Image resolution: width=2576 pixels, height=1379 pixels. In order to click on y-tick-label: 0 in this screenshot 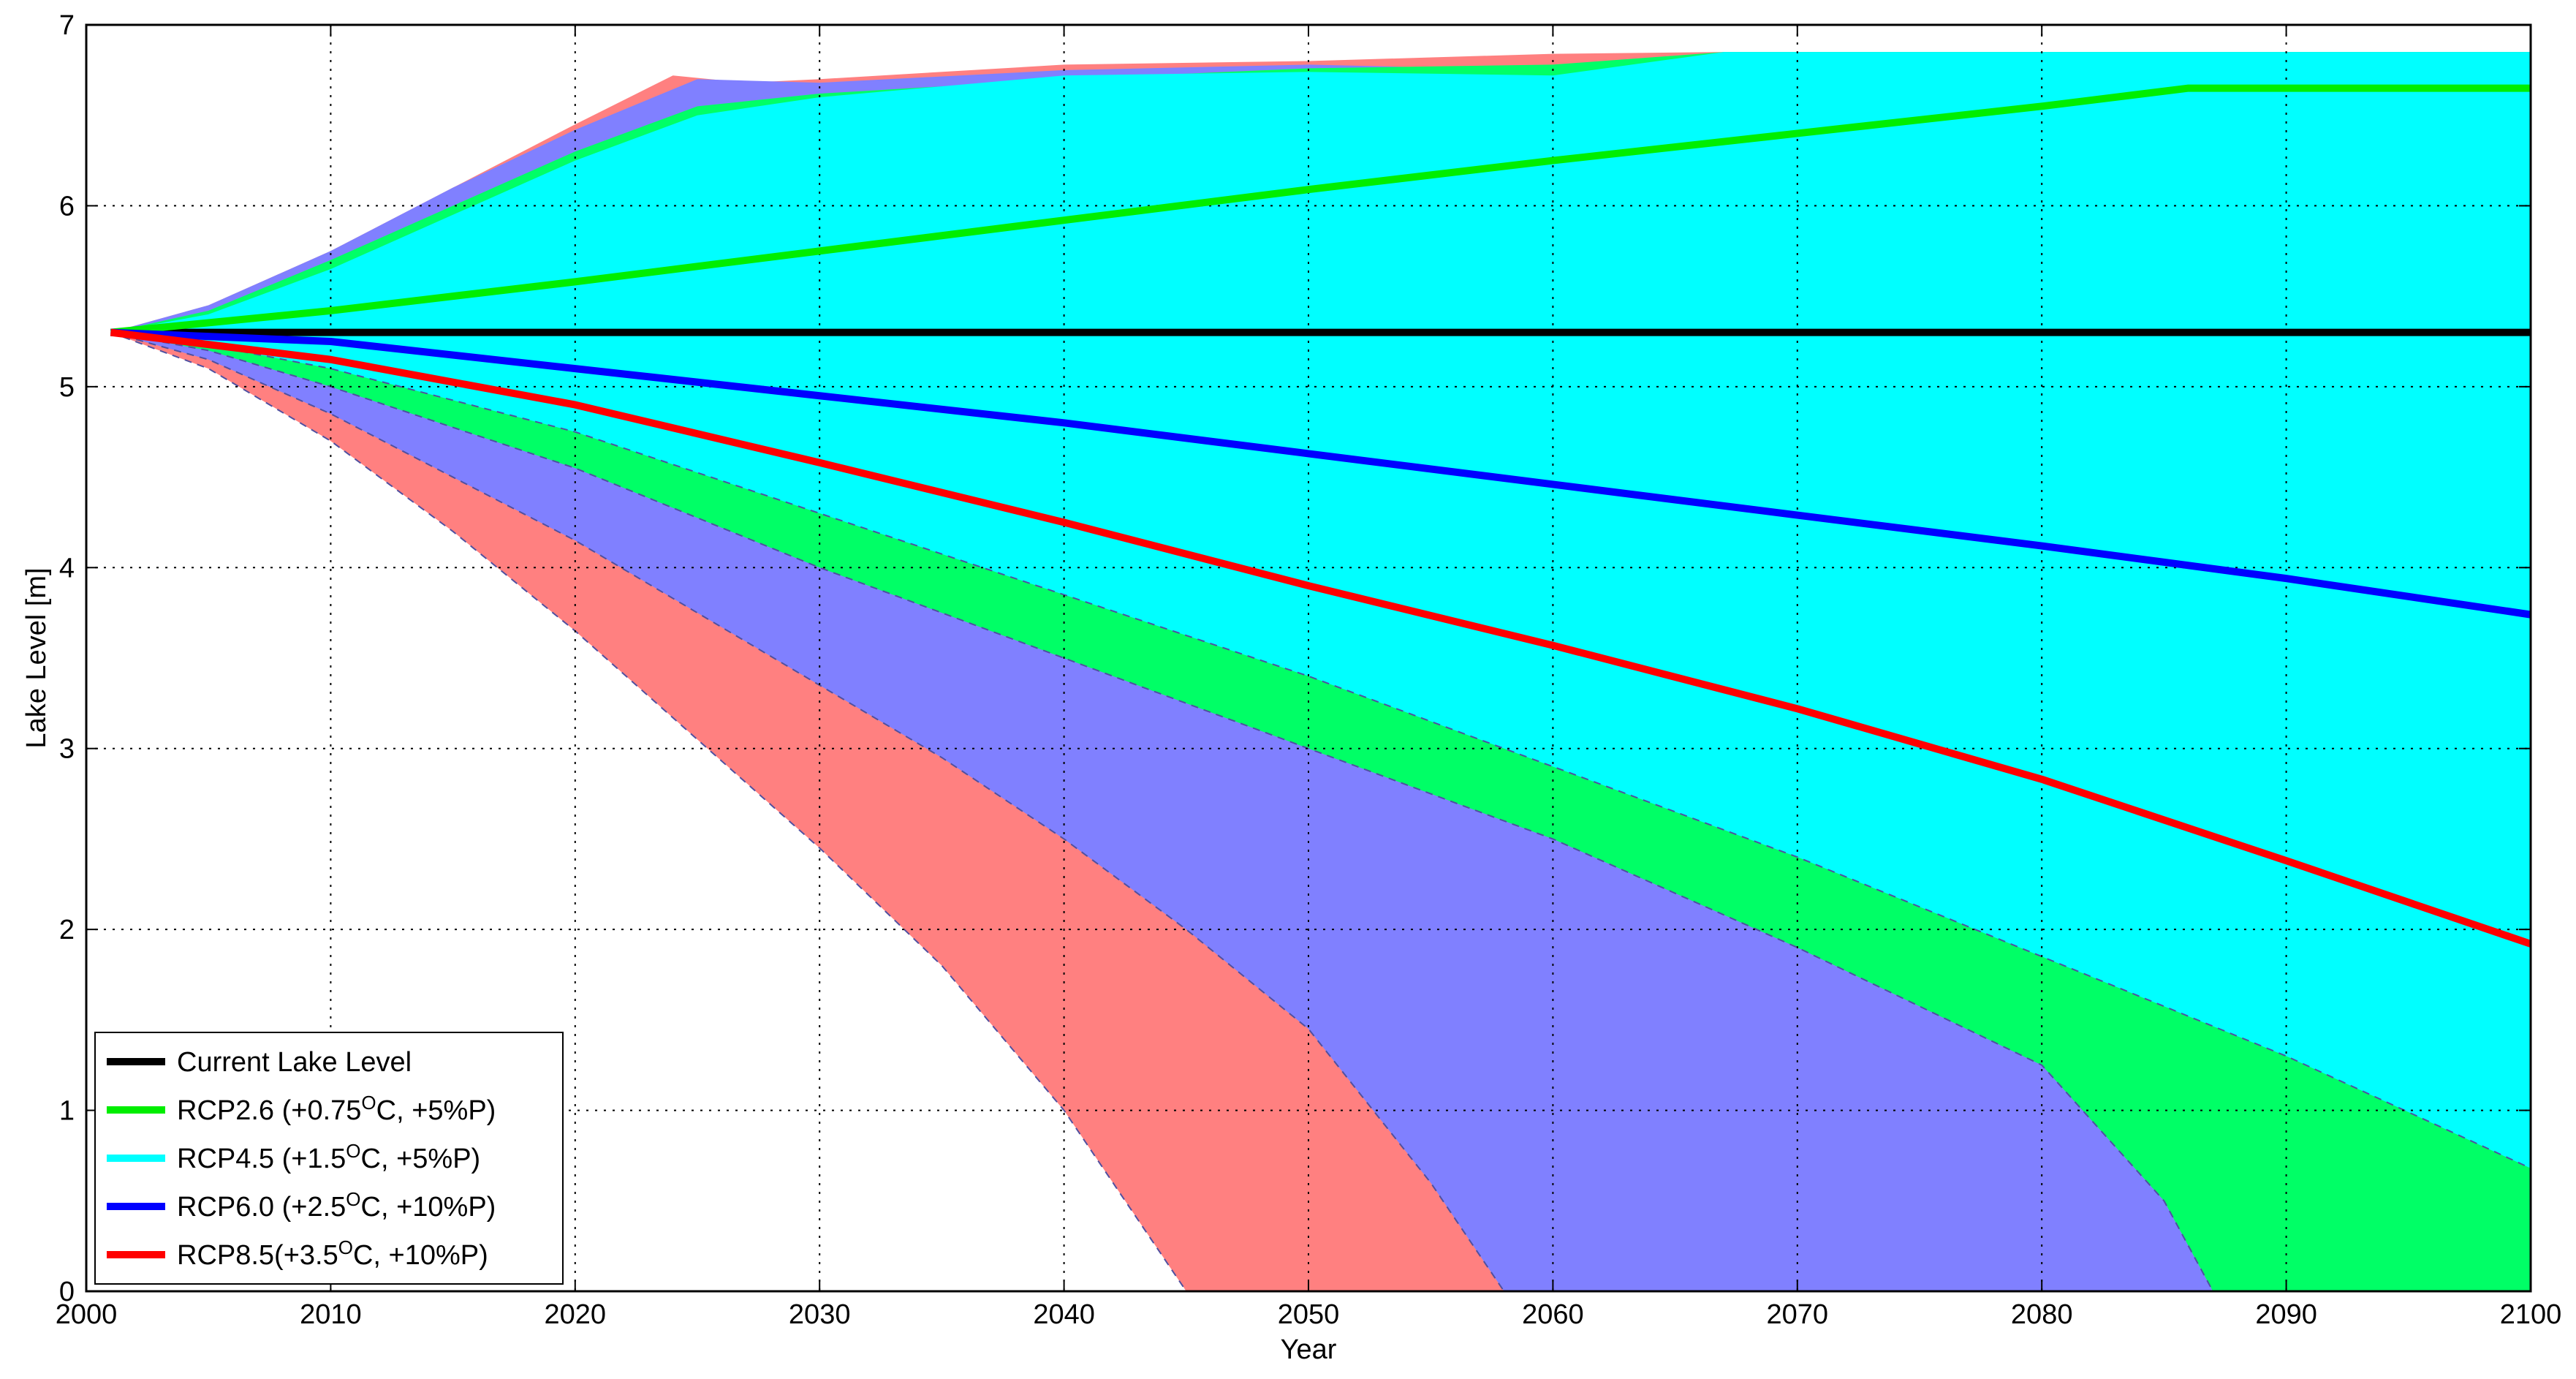, I will do `click(67, 1292)`.